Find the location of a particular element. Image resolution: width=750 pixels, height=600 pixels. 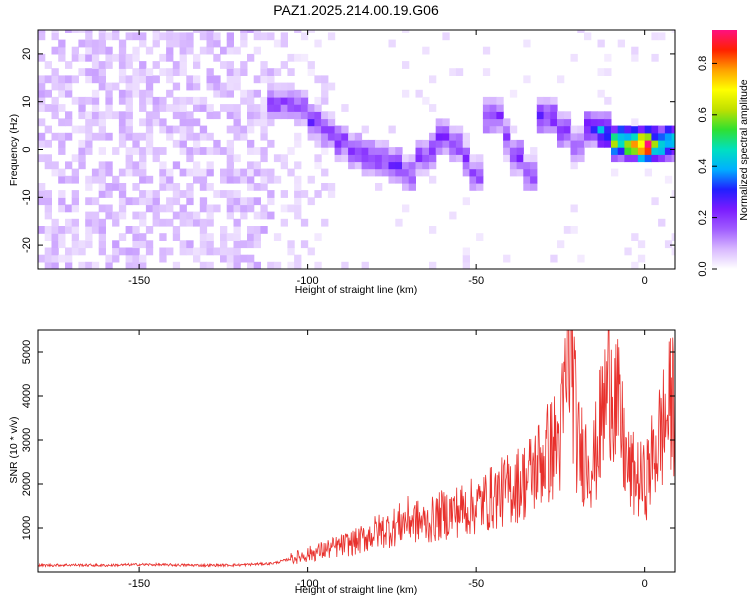

y-tick-label: 3000 is located at coordinates (27, 440).